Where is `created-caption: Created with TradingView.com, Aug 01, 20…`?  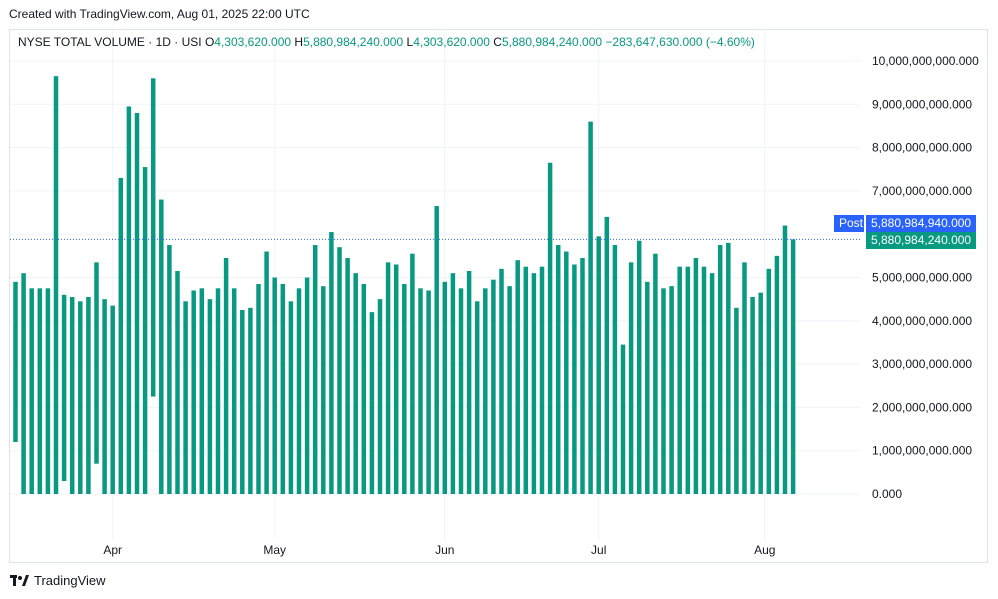
created-caption: Created with TradingView.com, Aug 01, 20… is located at coordinates (159, 14).